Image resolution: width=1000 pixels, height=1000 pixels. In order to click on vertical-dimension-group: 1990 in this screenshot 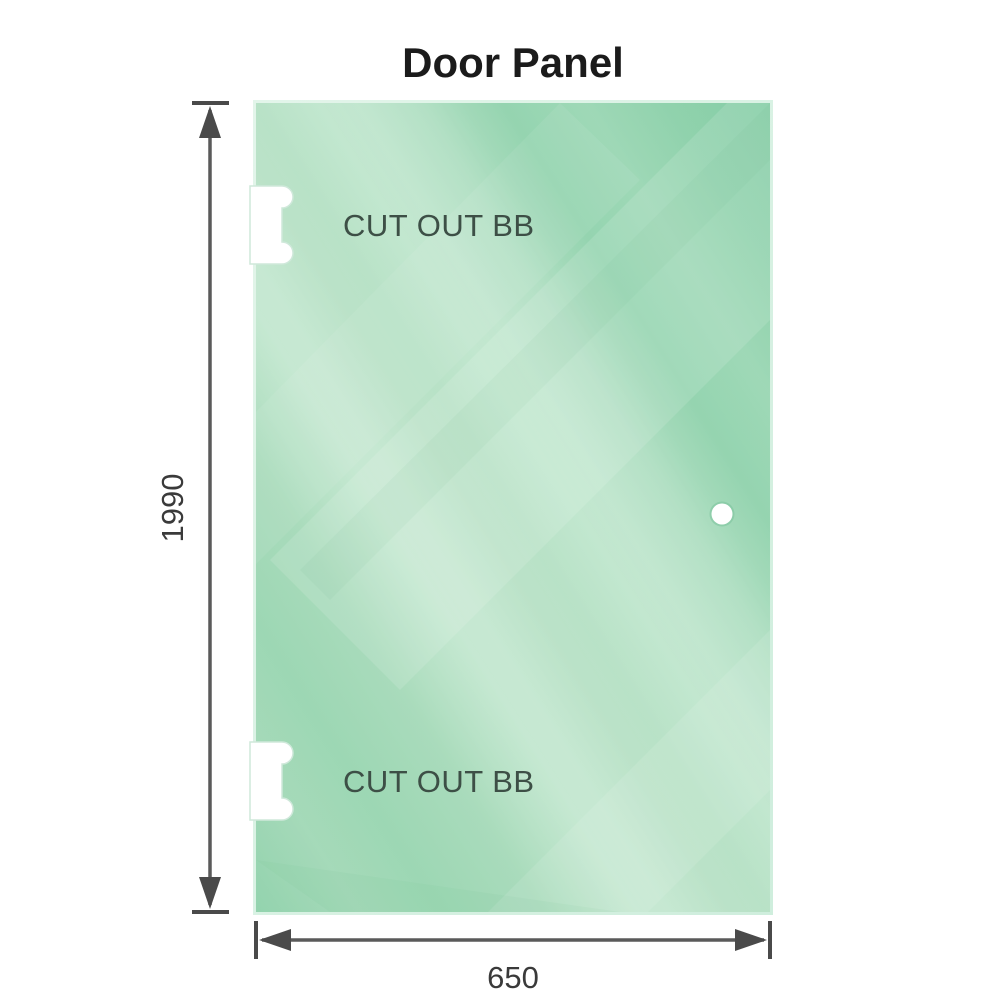, I will do `click(192, 507)`.